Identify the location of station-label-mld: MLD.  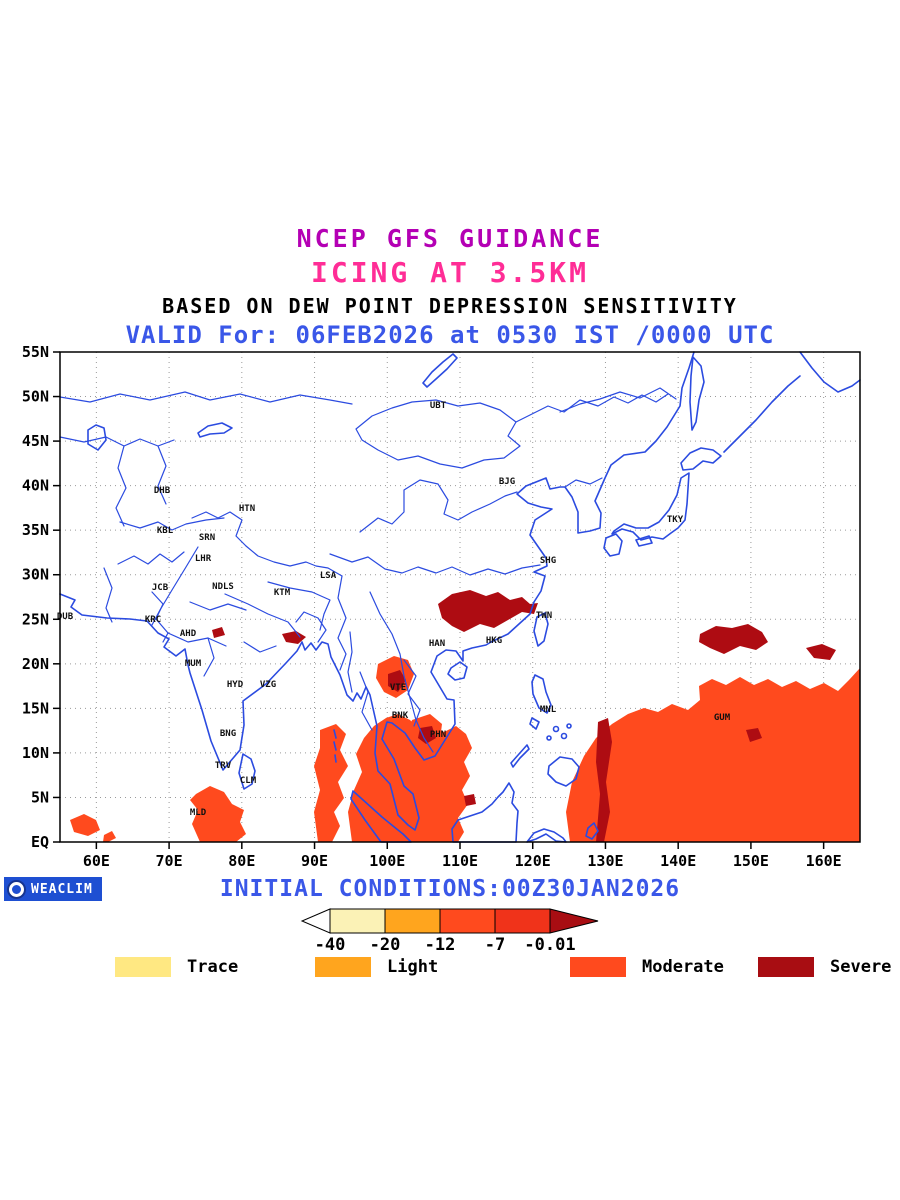
(198, 813).